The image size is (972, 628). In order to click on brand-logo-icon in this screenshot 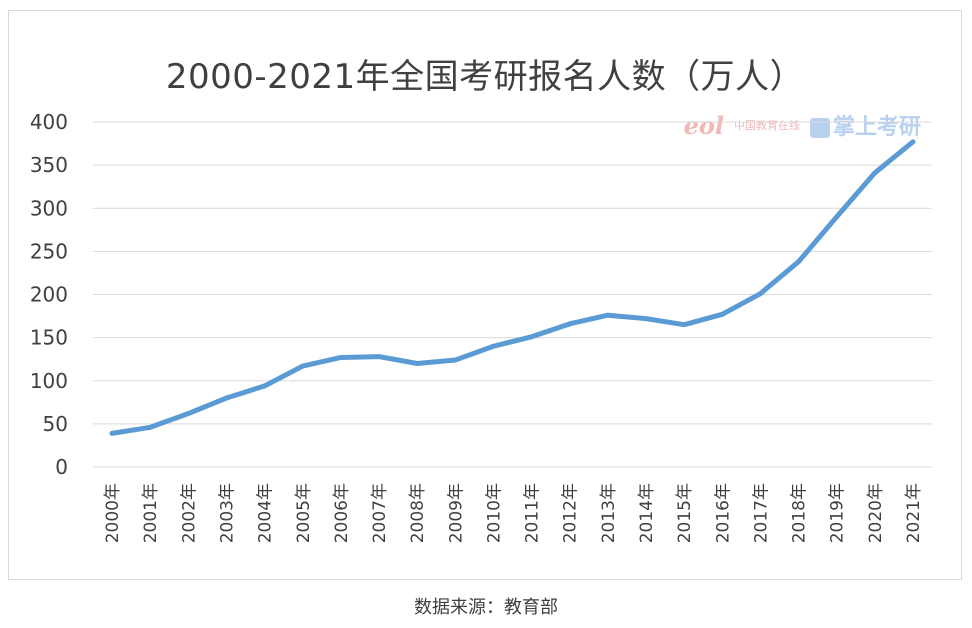, I will do `click(819, 128)`.